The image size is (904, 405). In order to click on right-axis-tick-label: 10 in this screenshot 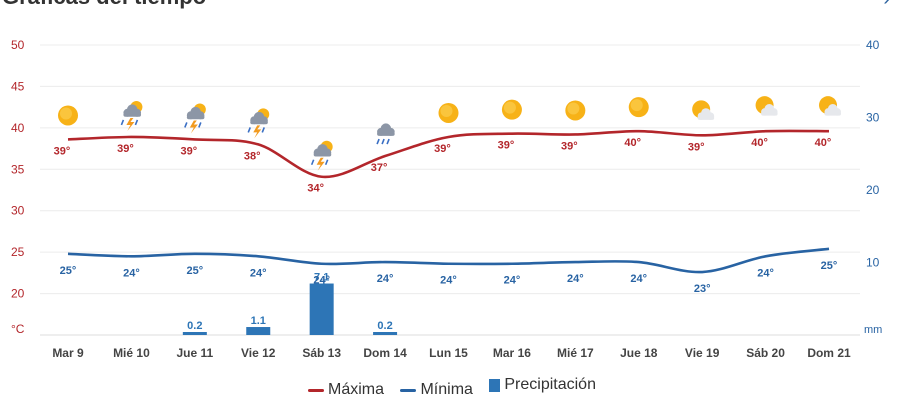, I will do `click(873, 263)`.